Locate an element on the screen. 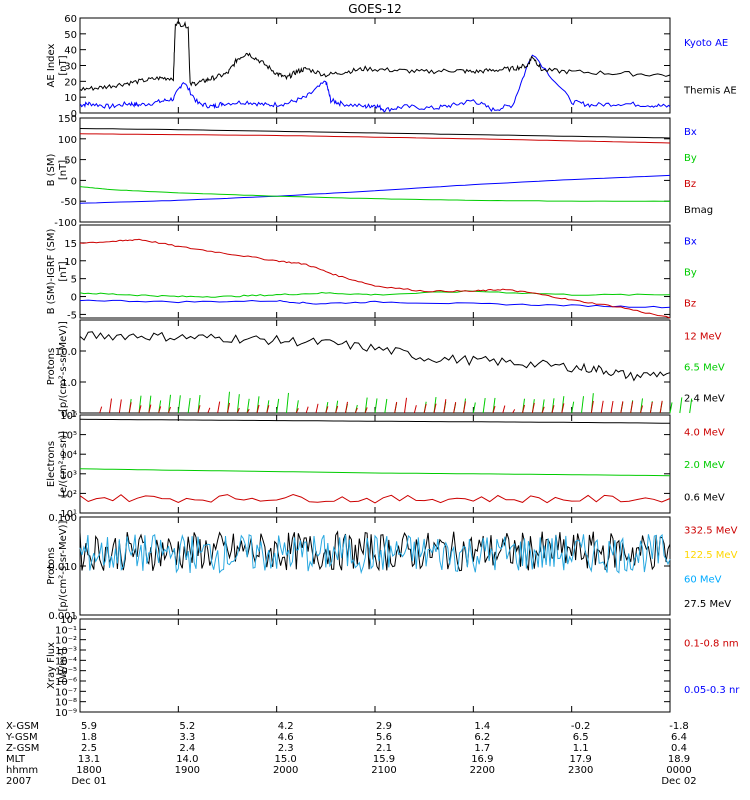 The width and height of the screenshot is (750, 800). x-row-value: 6.2 is located at coordinates (482, 737).